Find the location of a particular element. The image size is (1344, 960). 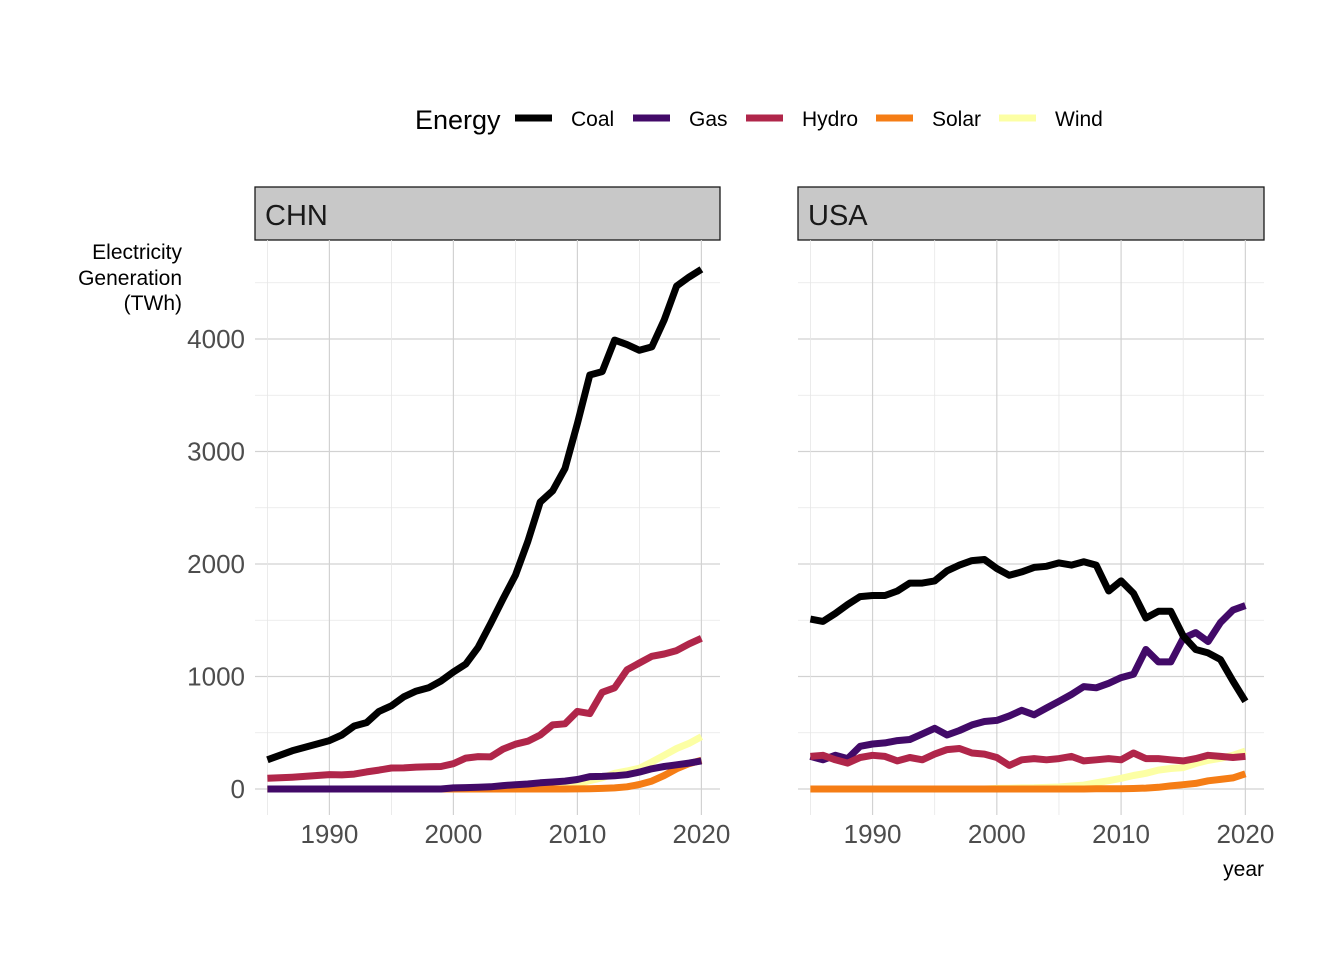

y-tick-label: 0 is located at coordinates (238, 789).